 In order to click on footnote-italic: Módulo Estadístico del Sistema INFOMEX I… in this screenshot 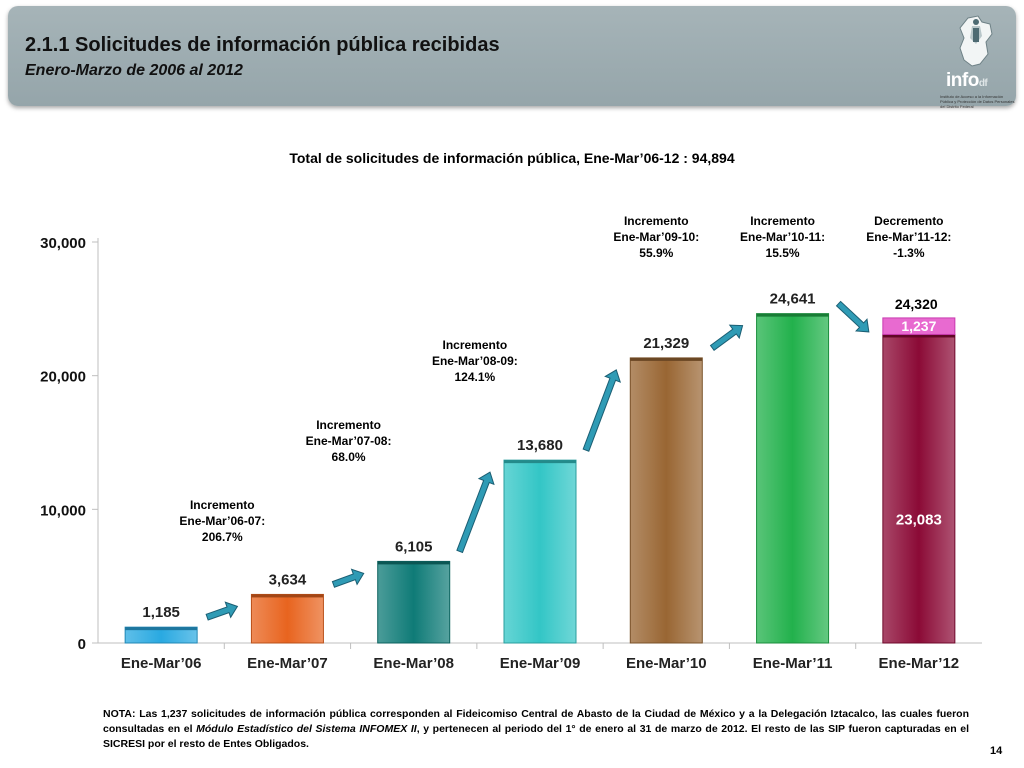, I will do `click(306, 729)`.